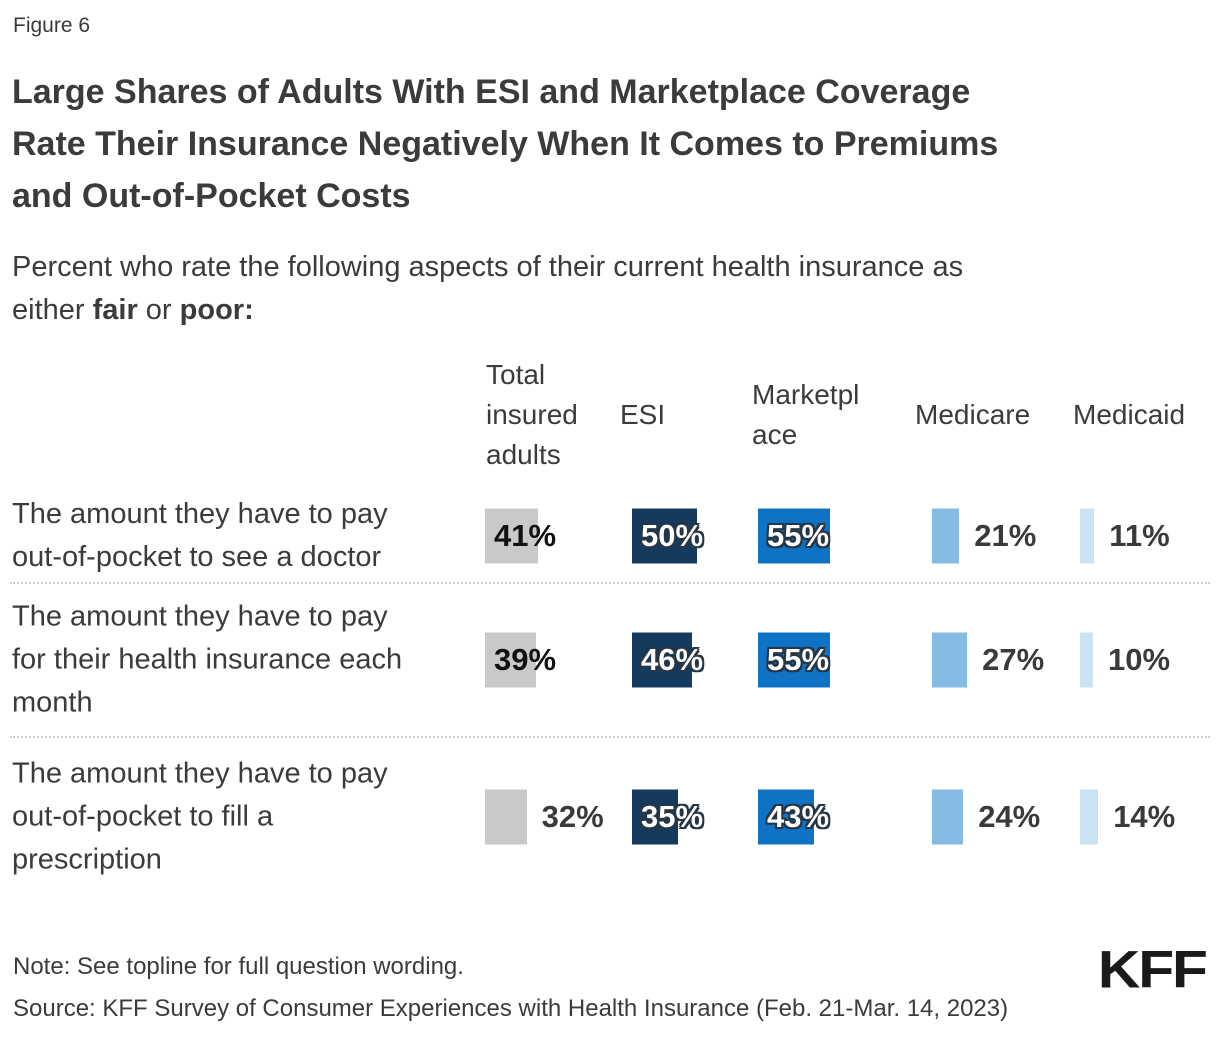 The image size is (1220, 1038). Describe the element at coordinates (1009, 816) in the screenshot. I see `medicare-value-label: 24%` at that location.